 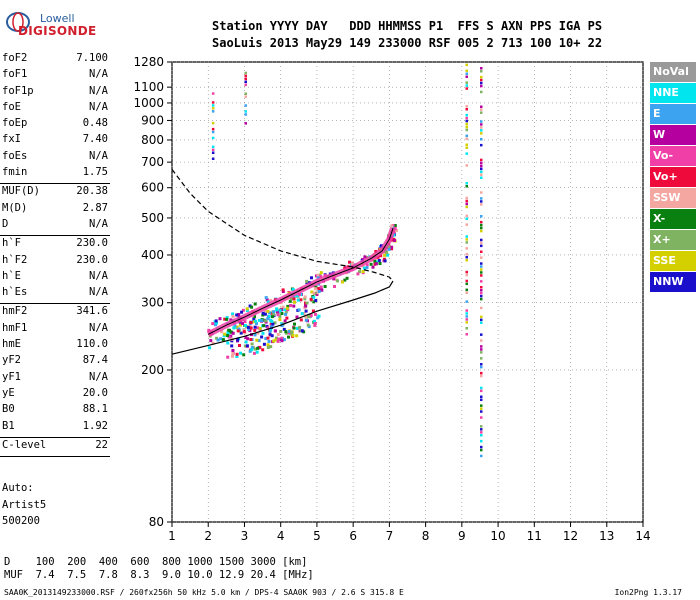 What do you see at coordinates (92, 311) in the screenshot?
I see `param-value: 341.6` at bounding box center [92, 311].